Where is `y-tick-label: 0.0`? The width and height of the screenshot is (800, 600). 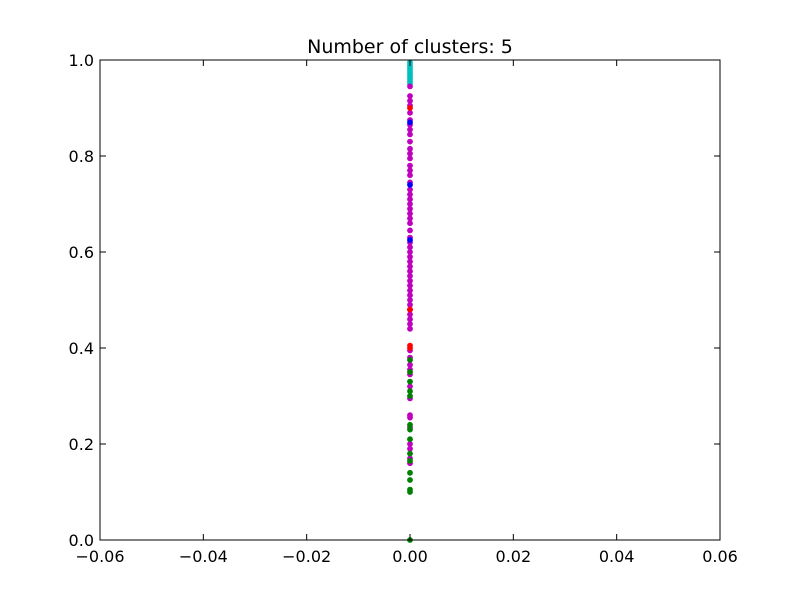
y-tick-label: 0.0 is located at coordinates (81, 540).